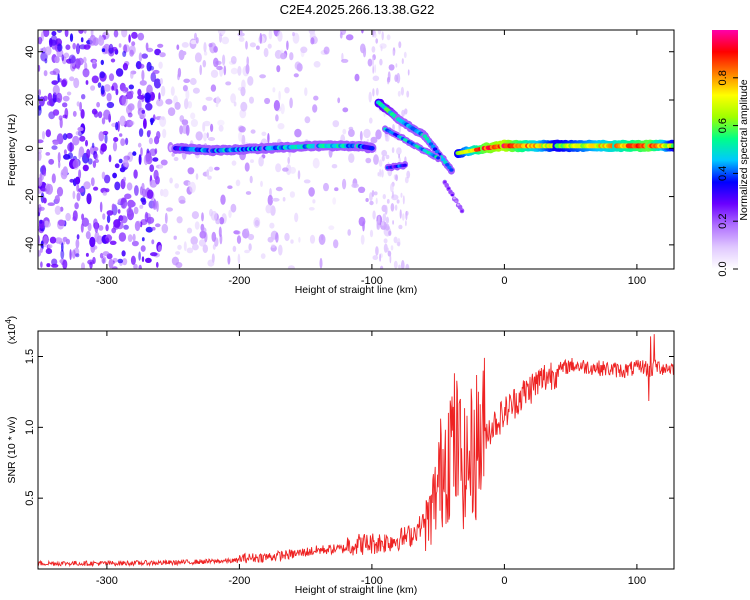 Image resolution: width=750 pixels, height=600 pixels. I want to click on colorbar-tick-label: 0.6, so click(723, 125).